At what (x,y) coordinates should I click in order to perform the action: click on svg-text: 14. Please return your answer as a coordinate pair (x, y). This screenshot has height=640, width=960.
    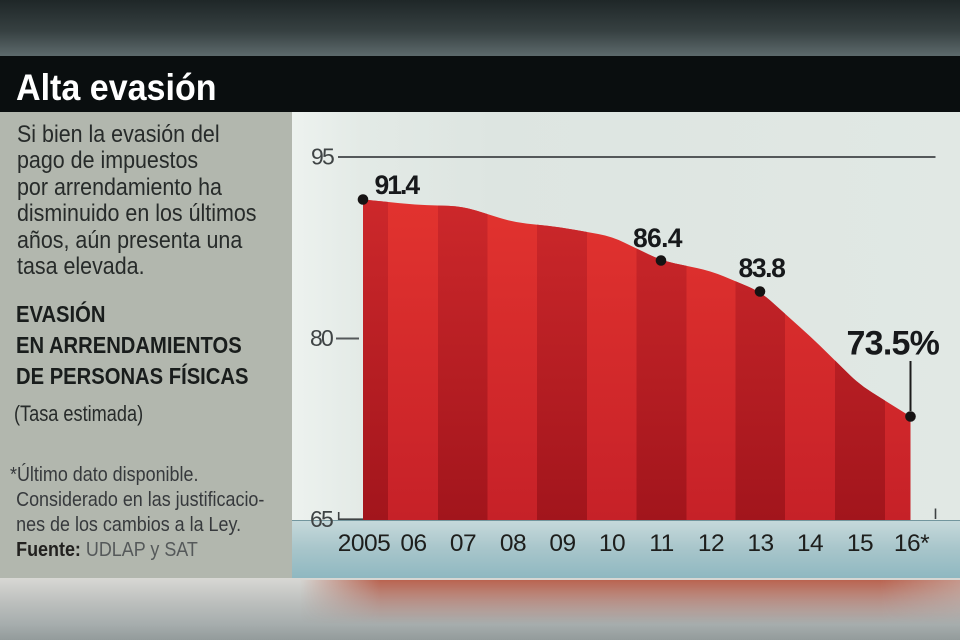
    Looking at the image, I should click on (810, 543).